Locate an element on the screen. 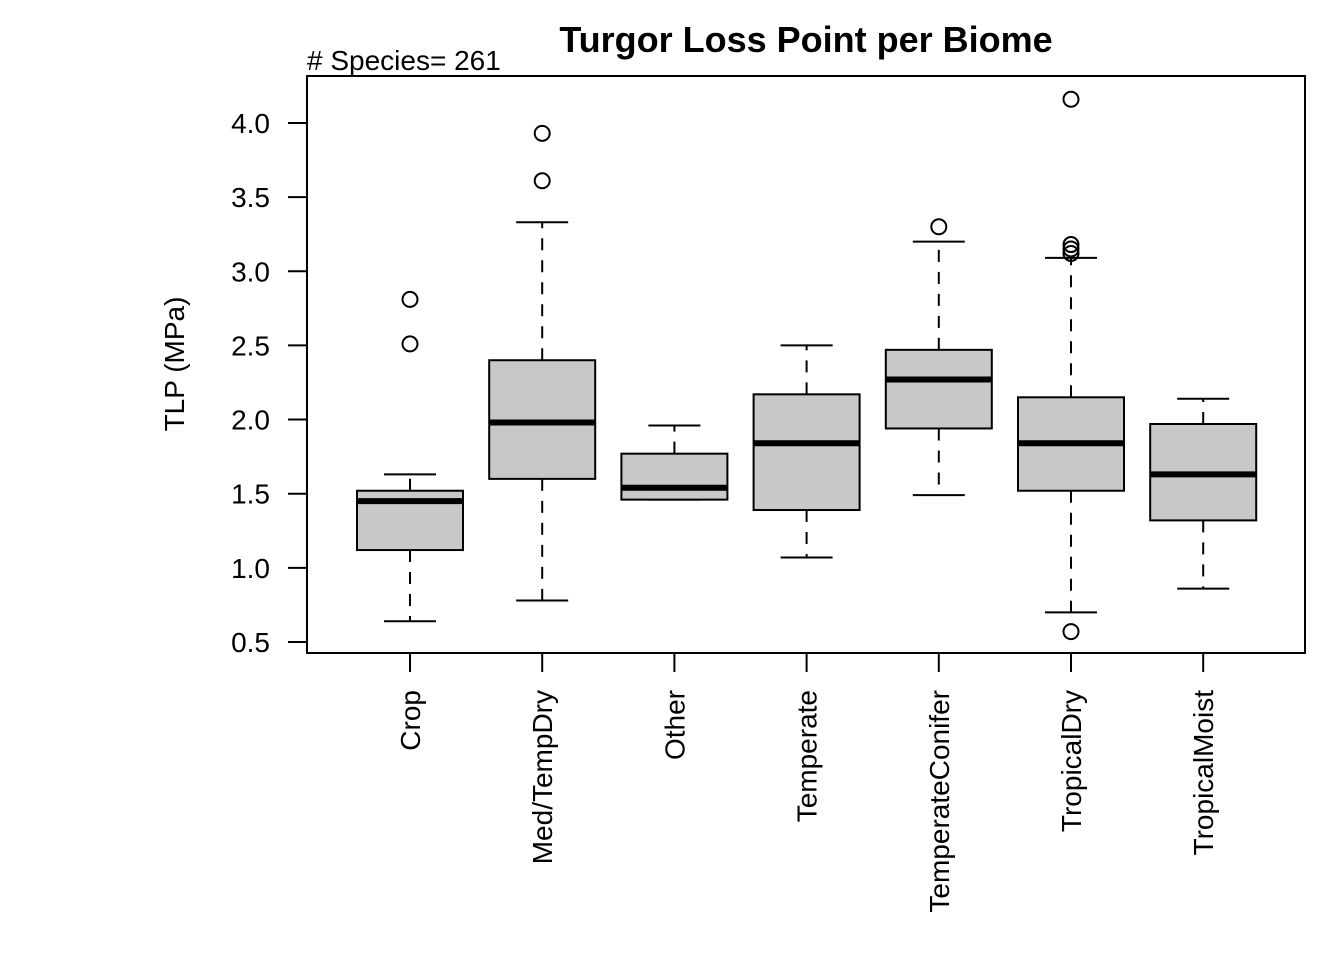 Image resolution: width=1344 pixels, height=960 pixels. y-tick-label: 0.5 is located at coordinates (250, 642).